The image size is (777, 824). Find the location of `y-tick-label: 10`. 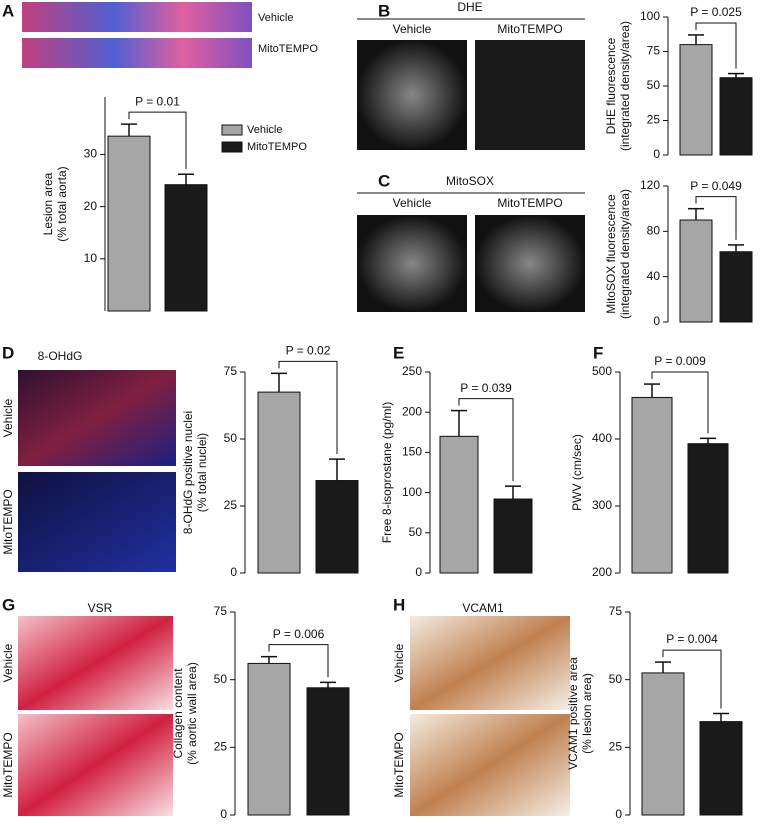

y-tick-label: 10 is located at coordinates (91, 258).